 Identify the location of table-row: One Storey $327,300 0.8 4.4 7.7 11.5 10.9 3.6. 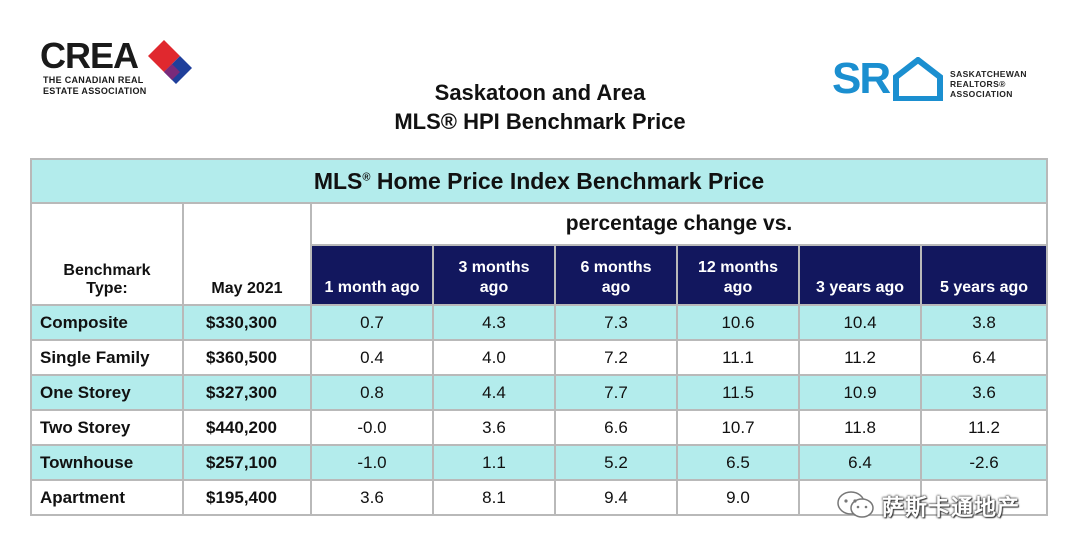
(539, 392).